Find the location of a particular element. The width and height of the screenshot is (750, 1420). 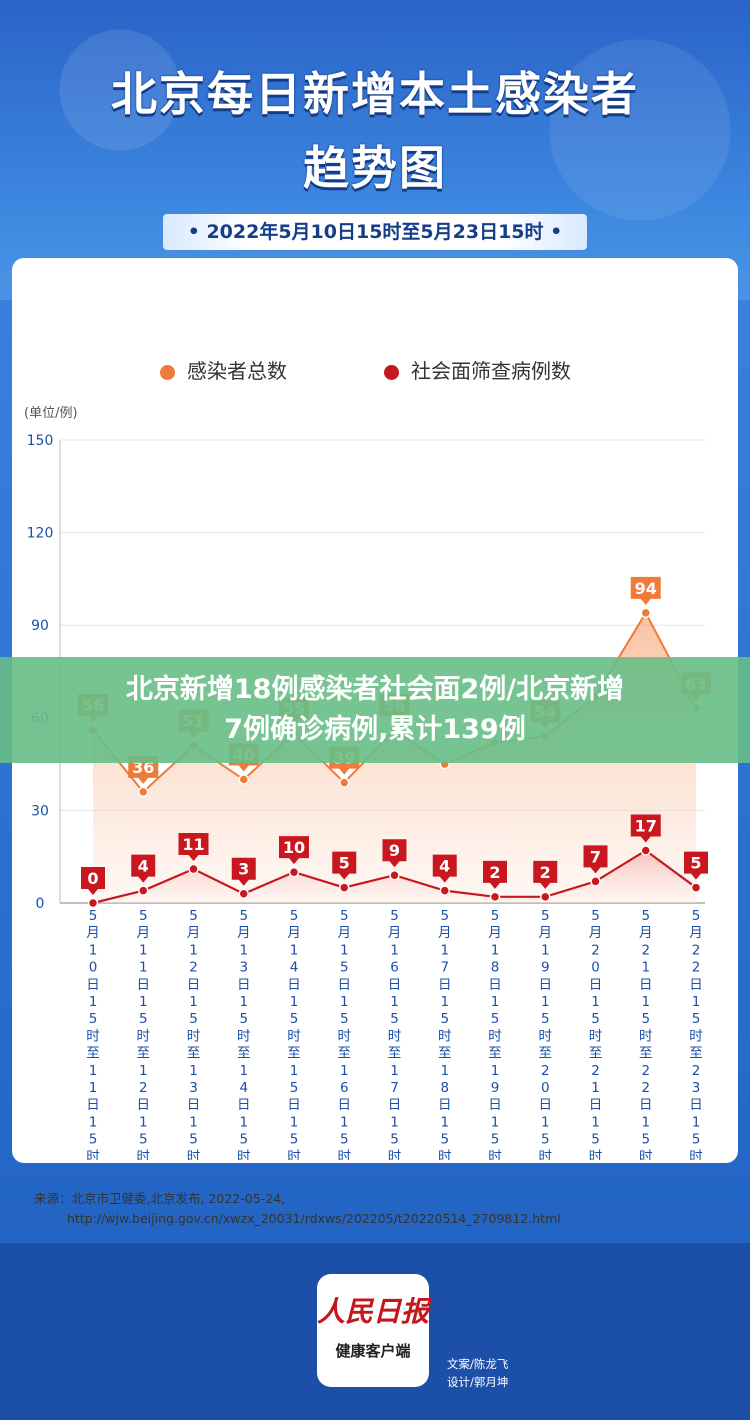

data-label-text: 94 is located at coordinates (646, 588).